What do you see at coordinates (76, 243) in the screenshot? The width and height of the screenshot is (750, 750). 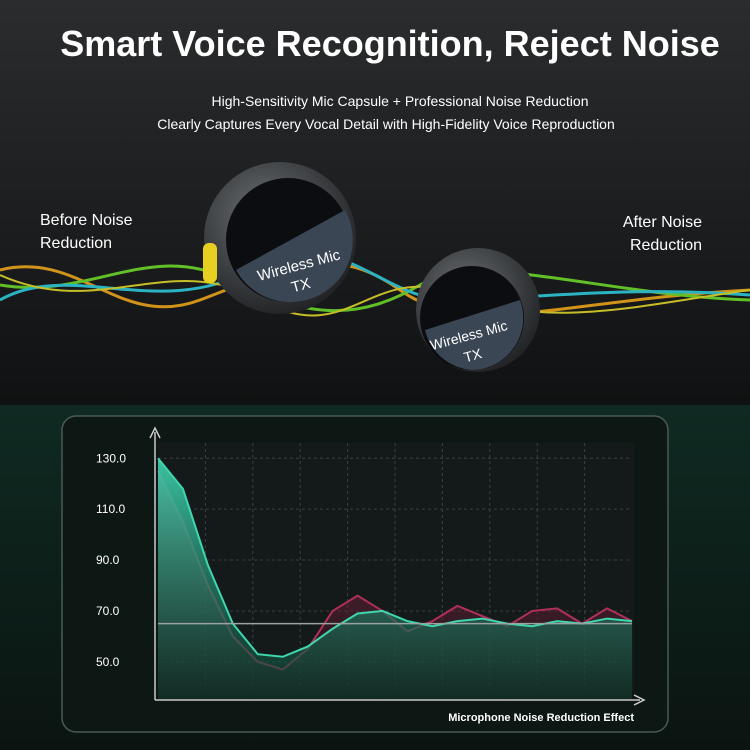 I see `before-label: Reduction` at bounding box center [76, 243].